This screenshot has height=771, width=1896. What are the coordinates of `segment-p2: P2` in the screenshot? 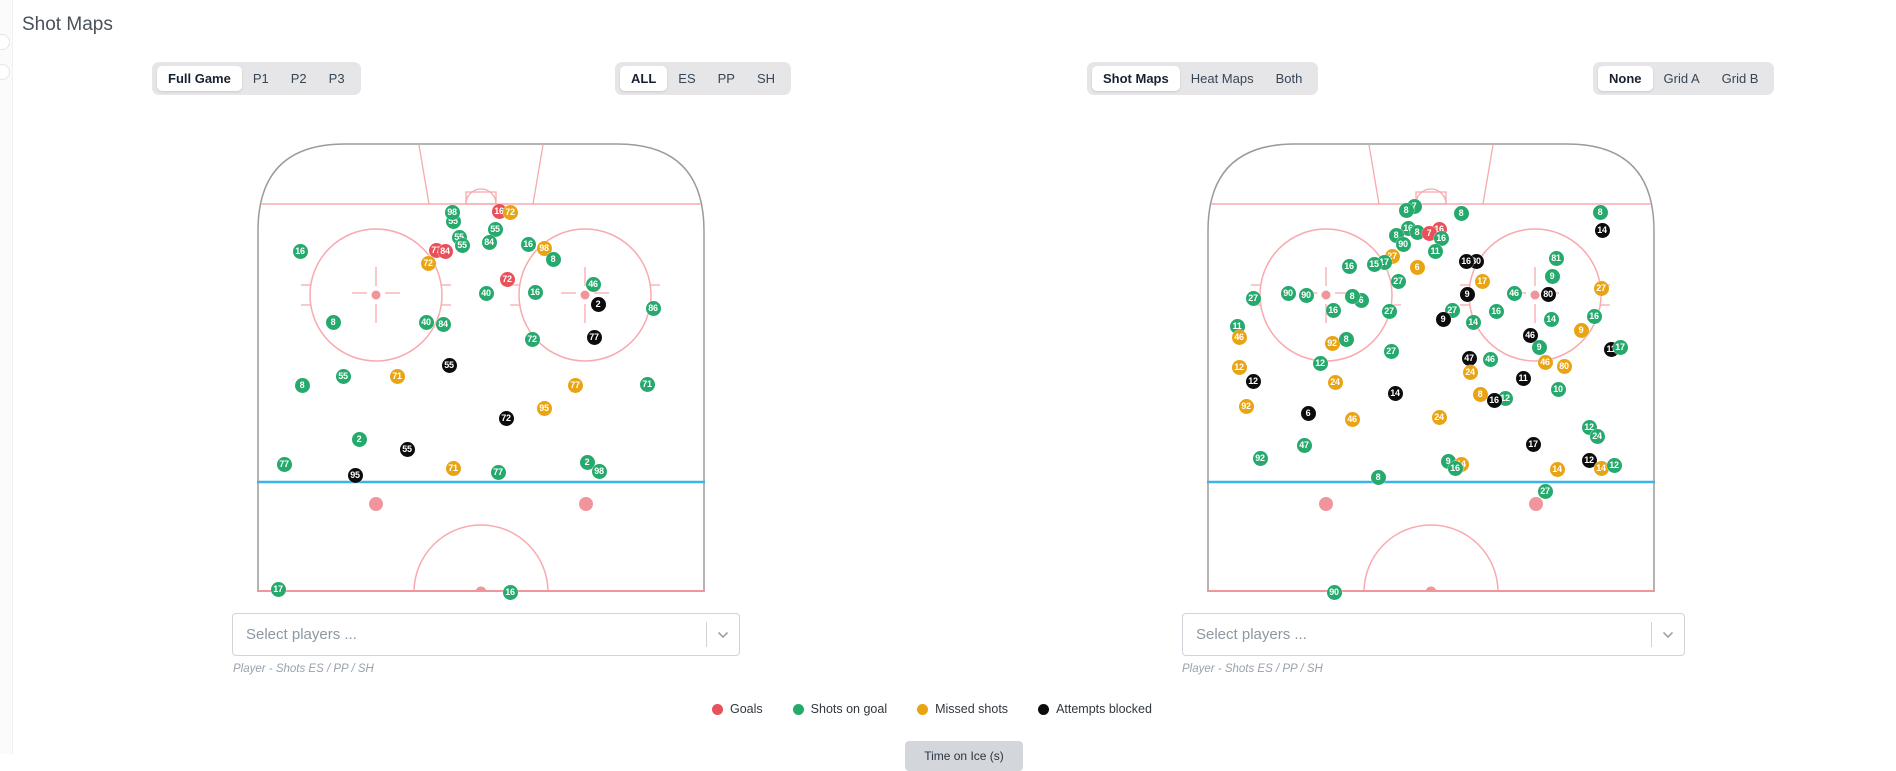 It's located at (298, 78).